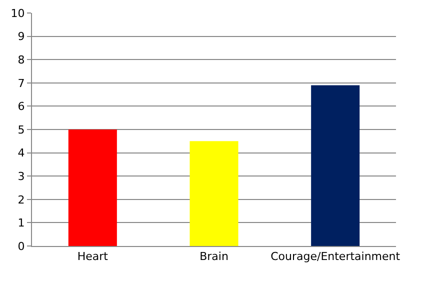  I want to click on y-tick-label: 7, so click(21, 83).